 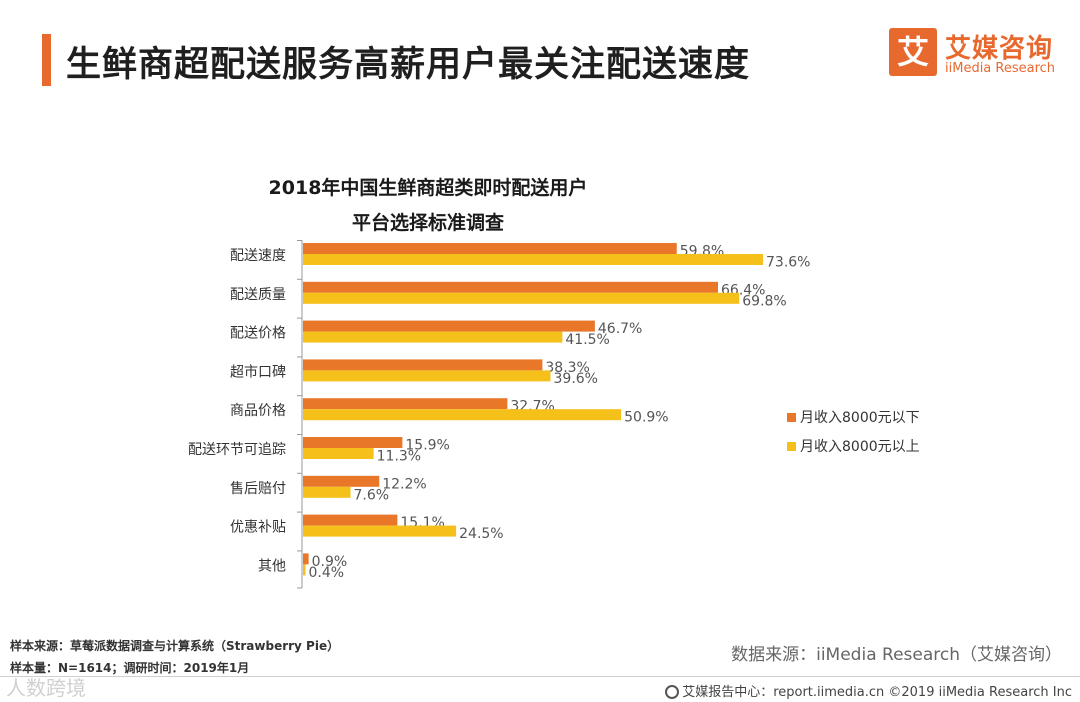 I want to click on title-accent-bar, so click(x=46, y=60).